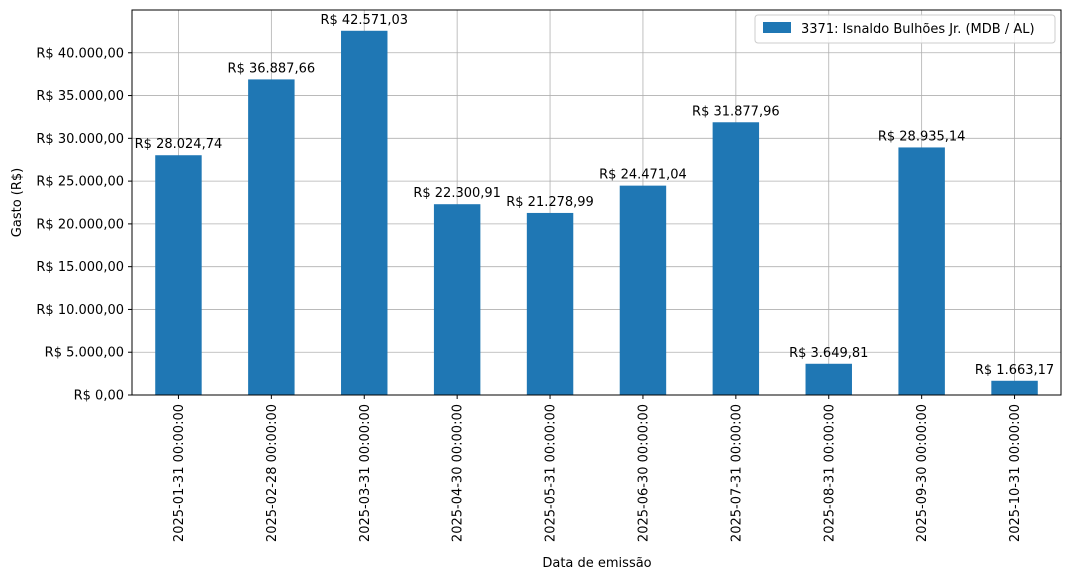 This screenshot has height=580, width=1072. What do you see at coordinates (922, 473) in the screenshot?
I see `x-tick-label: 2025-09-30 00:00:00` at bounding box center [922, 473].